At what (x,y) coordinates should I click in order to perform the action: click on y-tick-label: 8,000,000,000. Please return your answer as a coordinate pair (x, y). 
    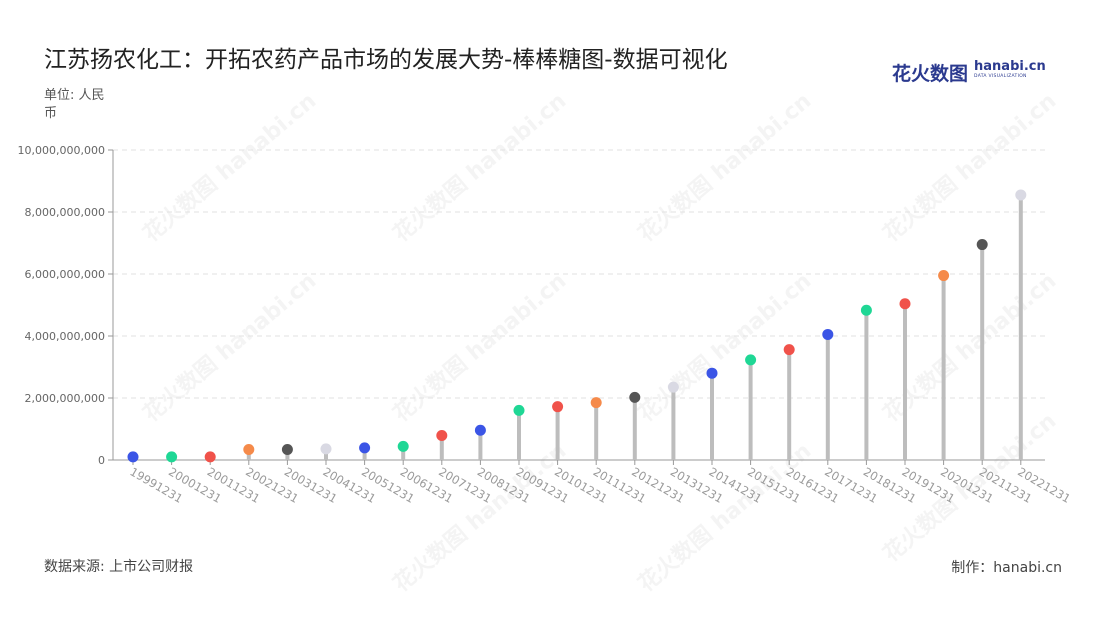
    Looking at the image, I should click on (65, 212).